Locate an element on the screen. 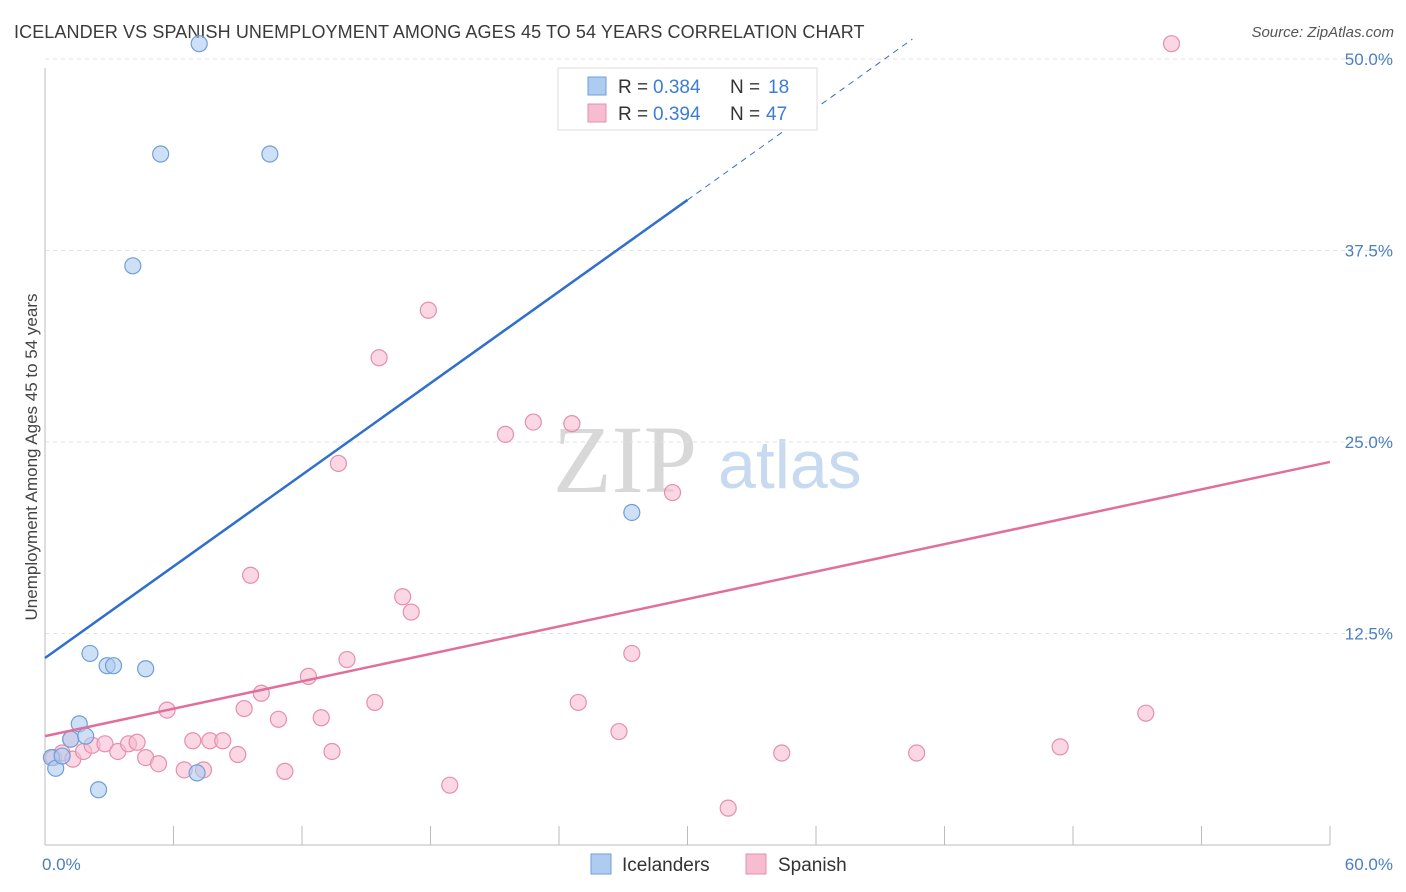 The width and height of the screenshot is (1406, 892). legend-swatch-spanish is located at coordinates (597, 113).